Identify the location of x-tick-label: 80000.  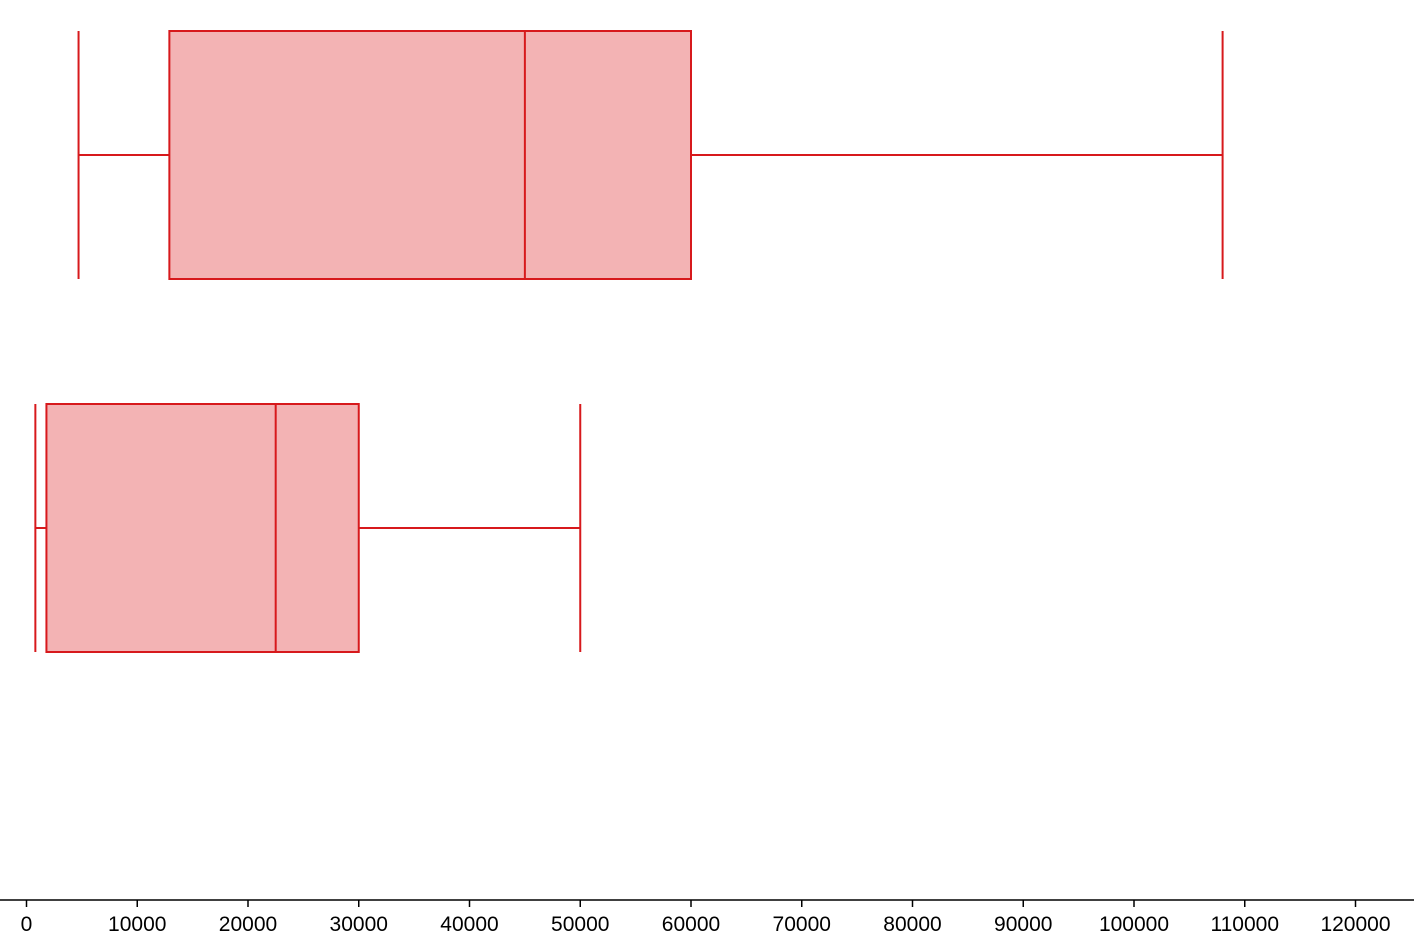
(912, 924).